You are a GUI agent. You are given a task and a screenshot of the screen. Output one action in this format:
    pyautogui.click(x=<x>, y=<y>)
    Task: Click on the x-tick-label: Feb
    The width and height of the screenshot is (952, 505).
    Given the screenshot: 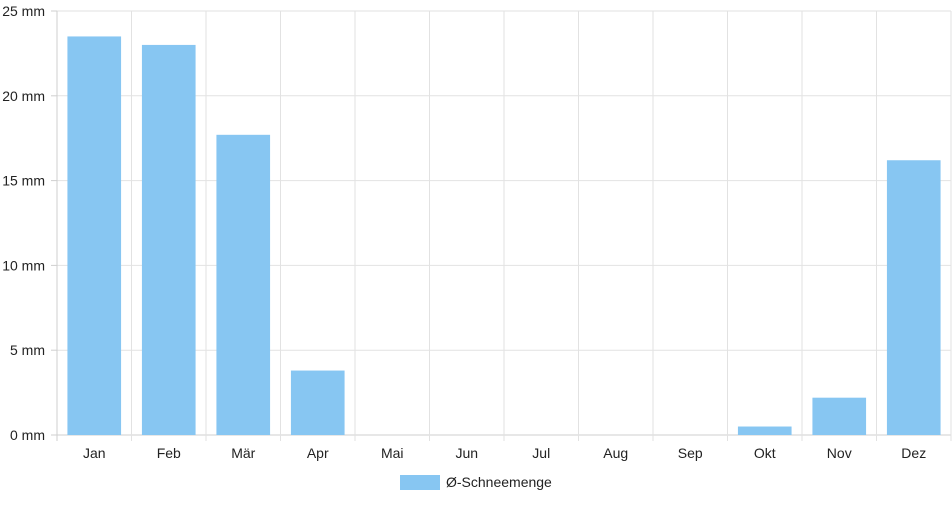 What is the action you would take?
    pyautogui.click(x=169, y=453)
    